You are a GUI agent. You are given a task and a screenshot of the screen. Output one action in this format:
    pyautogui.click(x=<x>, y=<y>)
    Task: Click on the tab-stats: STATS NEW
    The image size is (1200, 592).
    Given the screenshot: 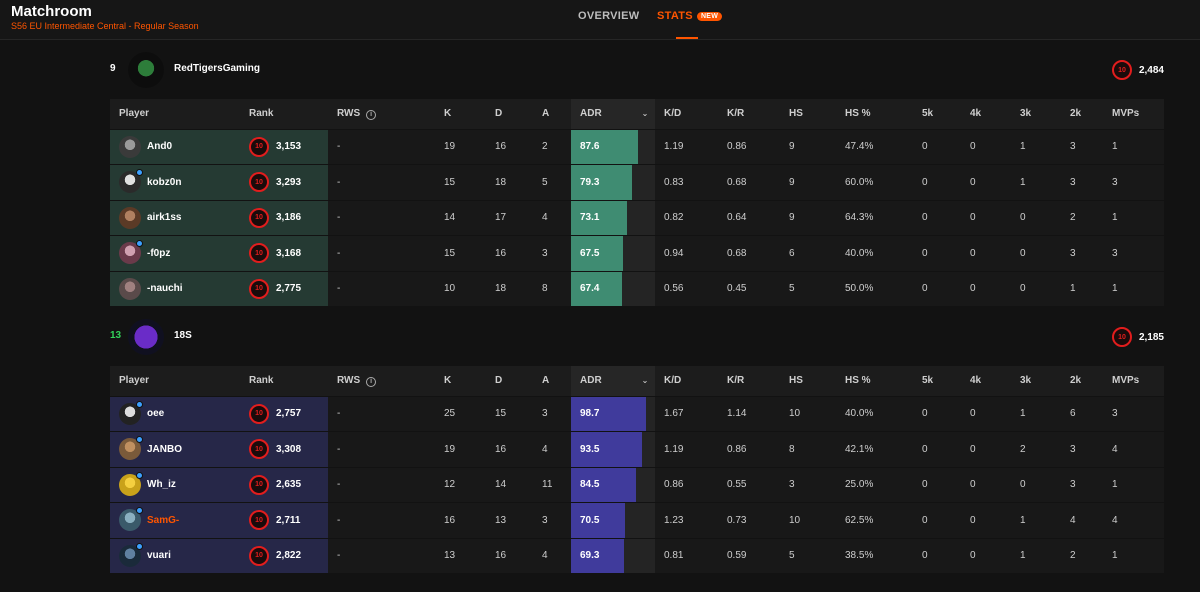 What is the action you would take?
    pyautogui.click(x=690, y=16)
    